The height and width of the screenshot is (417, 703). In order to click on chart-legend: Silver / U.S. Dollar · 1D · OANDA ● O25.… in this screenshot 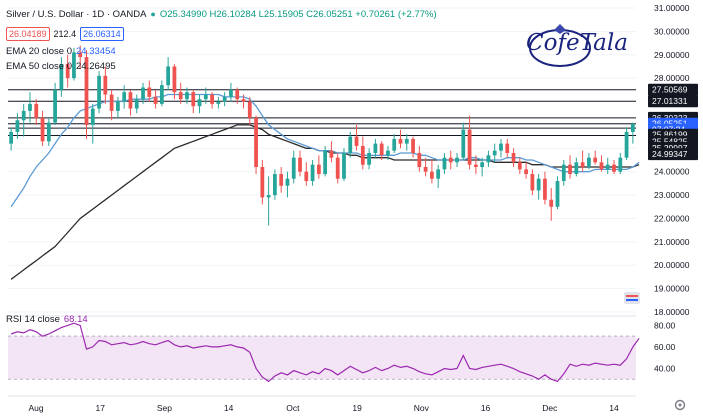, I will do `click(221, 40)`.